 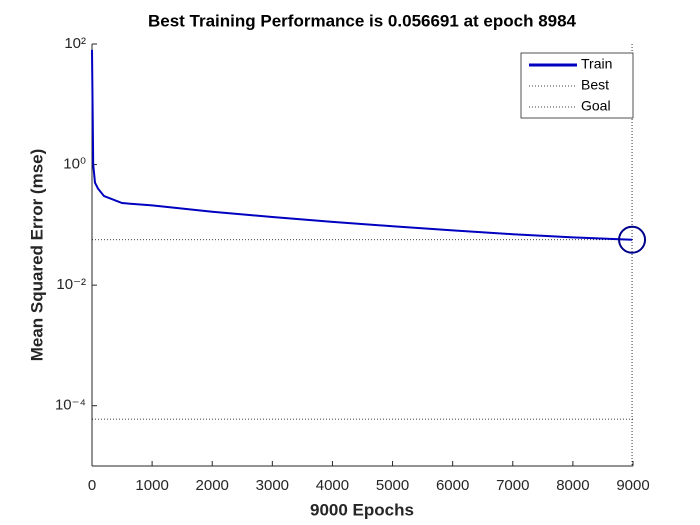 What do you see at coordinates (632, 239) in the screenshot?
I see `best-marker` at bounding box center [632, 239].